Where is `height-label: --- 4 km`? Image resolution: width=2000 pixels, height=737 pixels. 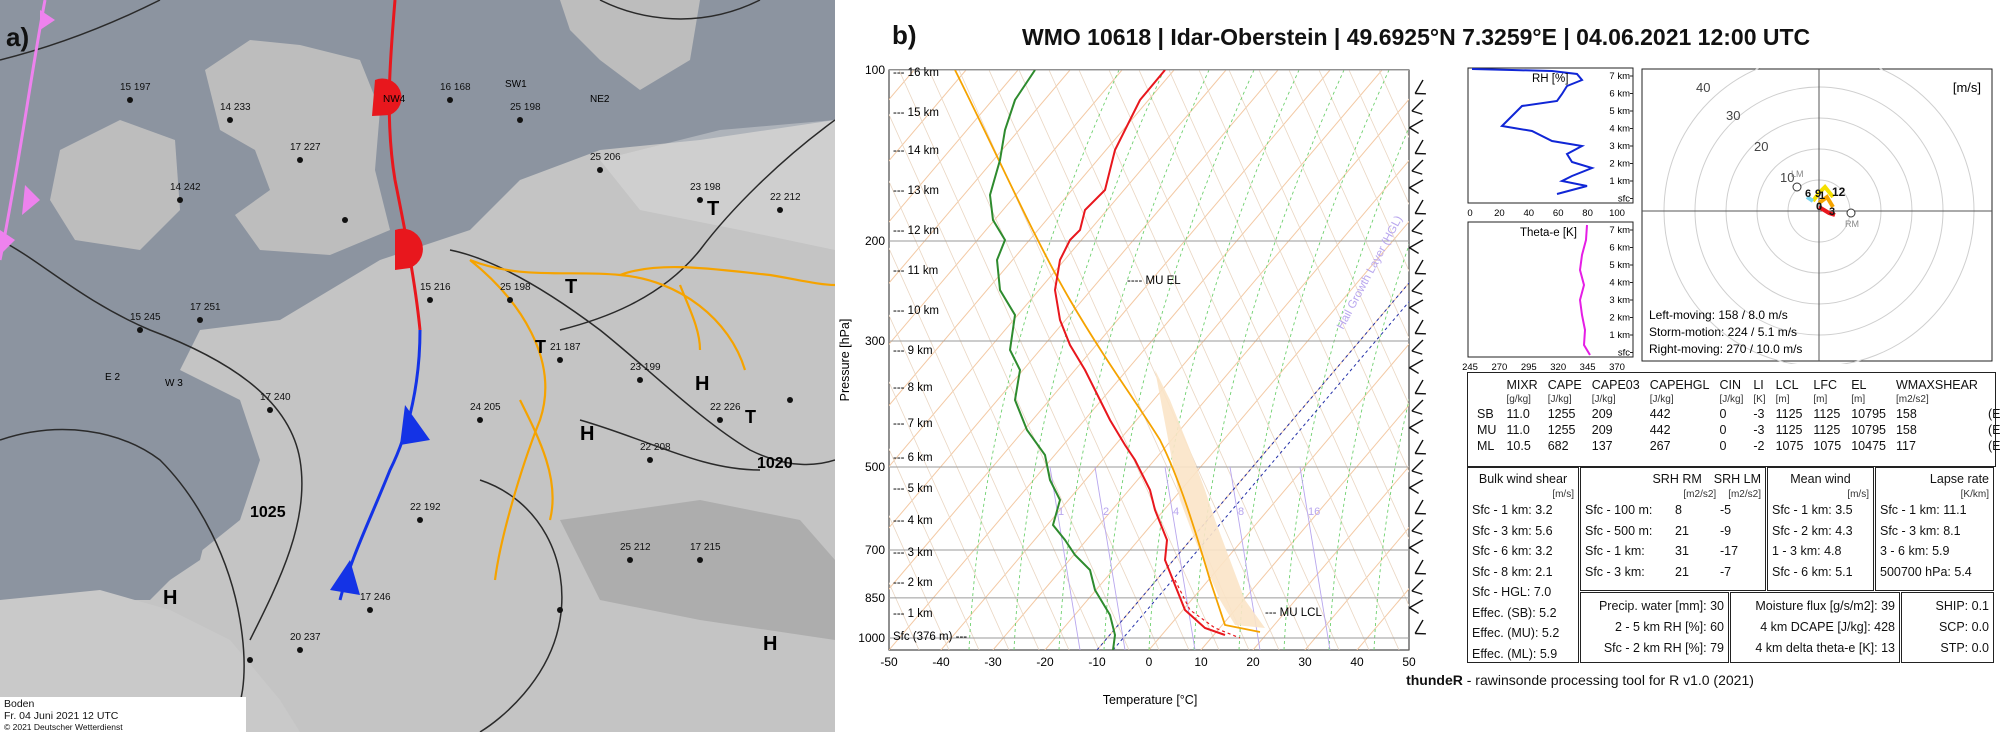 height-label: --- 4 km is located at coordinates (913, 521).